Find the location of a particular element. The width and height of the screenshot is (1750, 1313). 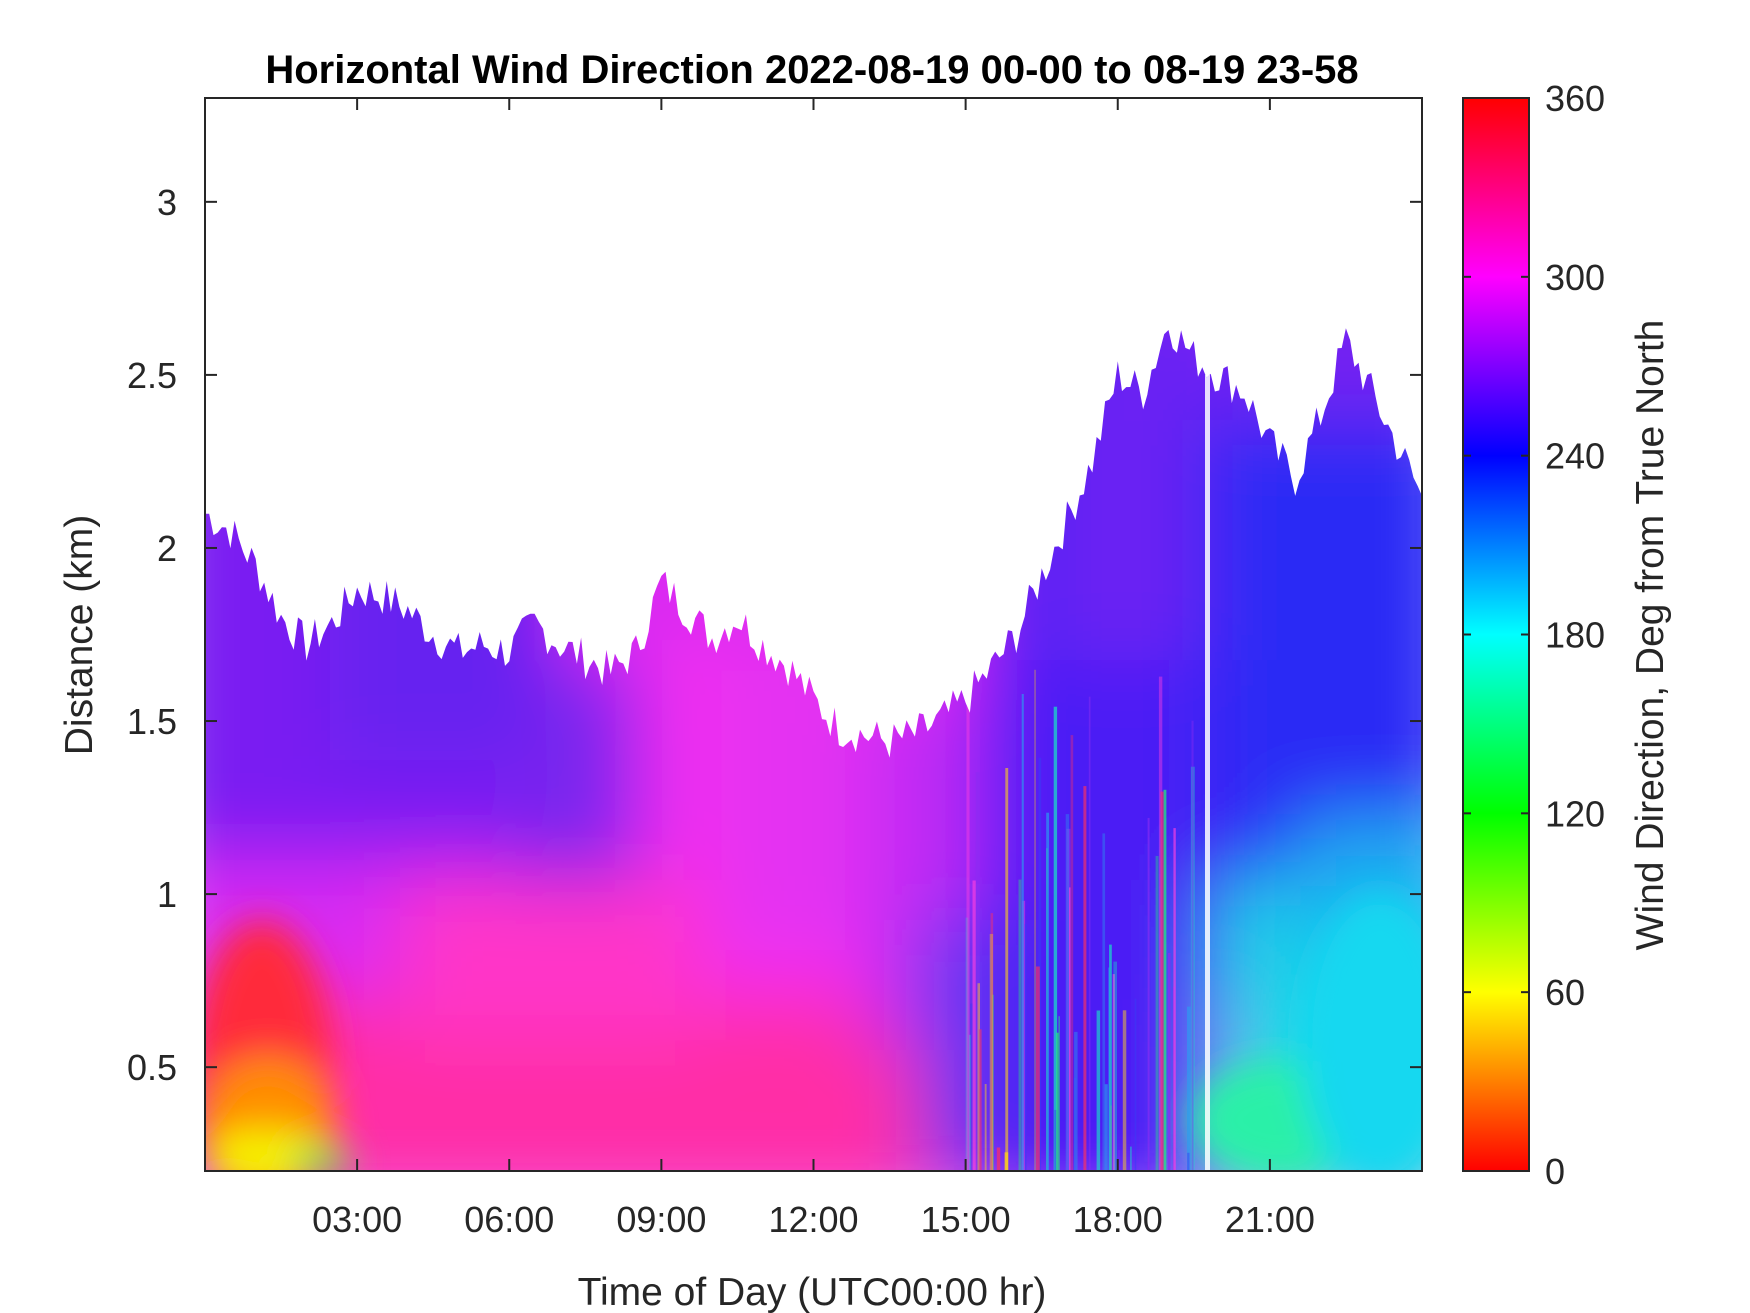

colorbar-tick-label: 300 is located at coordinates (1575, 277).